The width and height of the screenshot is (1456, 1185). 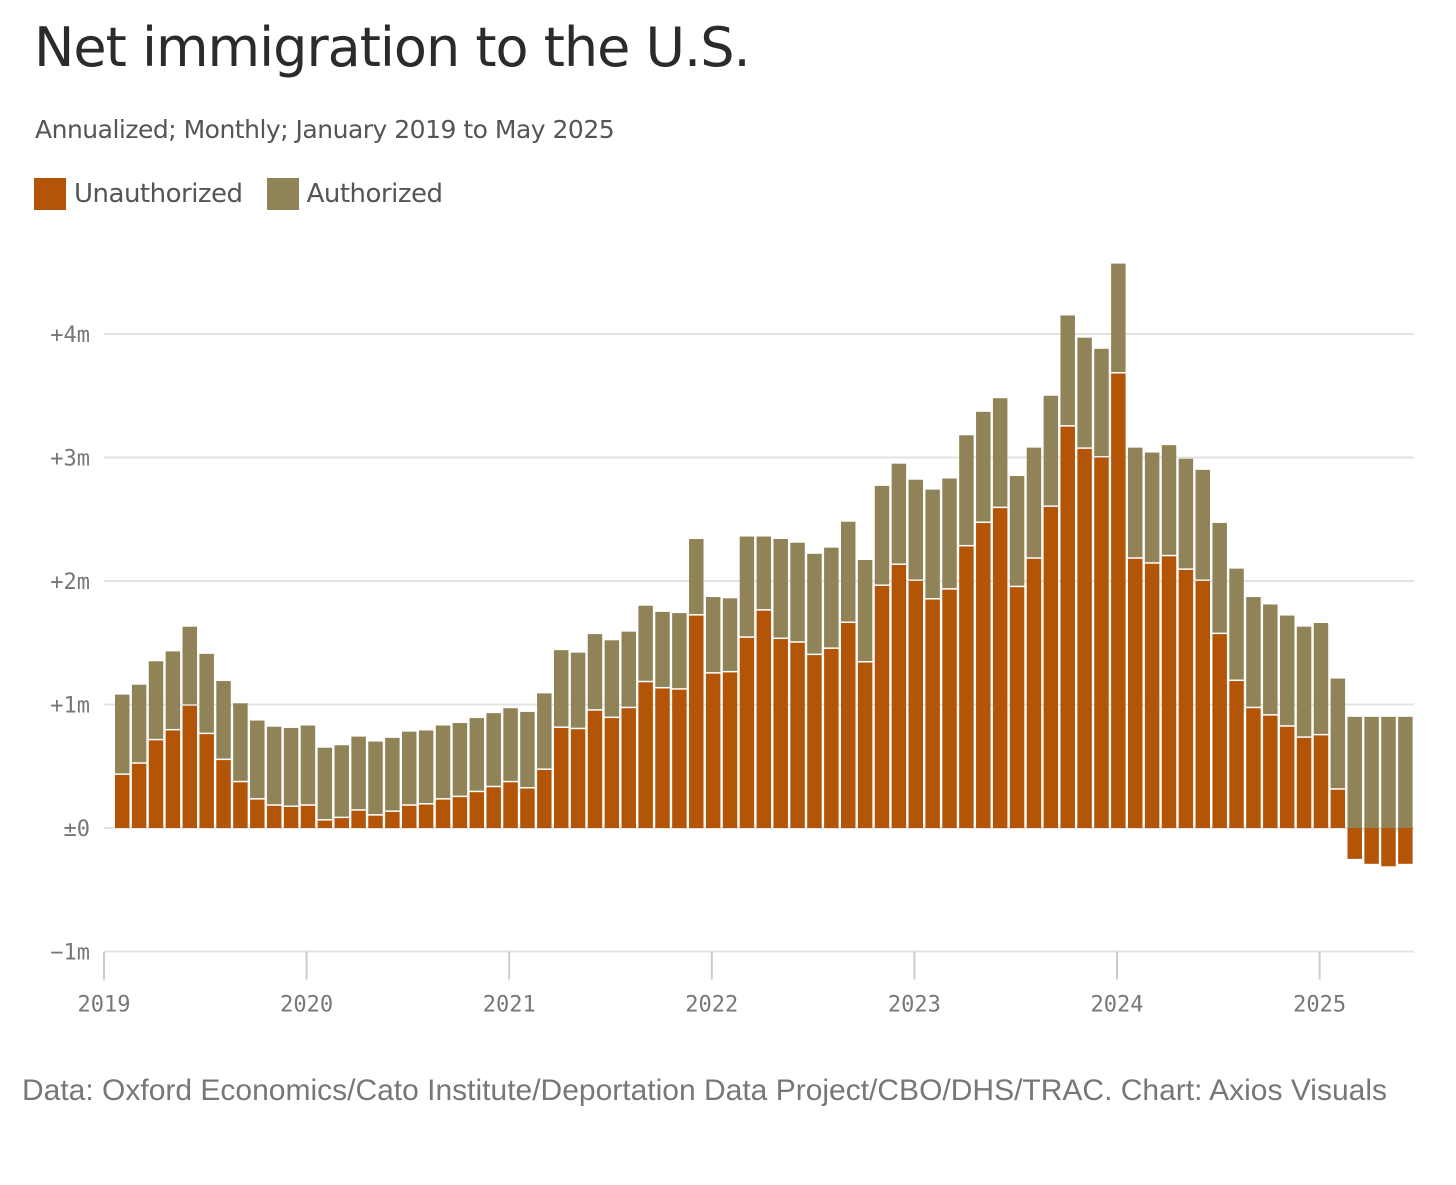 What do you see at coordinates (70, 706) in the screenshot?
I see `y-tick-label: +1m` at bounding box center [70, 706].